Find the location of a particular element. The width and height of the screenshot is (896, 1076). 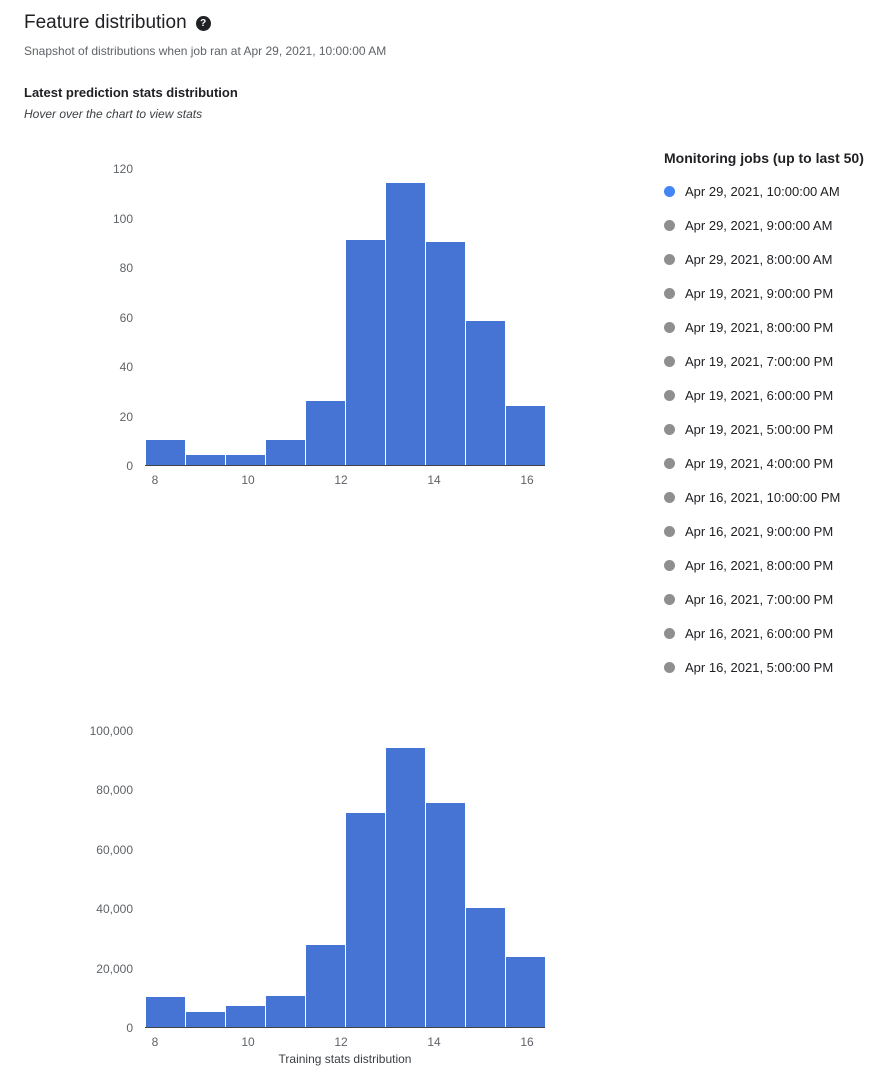

y-axis-tick-label: 120 is located at coordinates (122, 169).